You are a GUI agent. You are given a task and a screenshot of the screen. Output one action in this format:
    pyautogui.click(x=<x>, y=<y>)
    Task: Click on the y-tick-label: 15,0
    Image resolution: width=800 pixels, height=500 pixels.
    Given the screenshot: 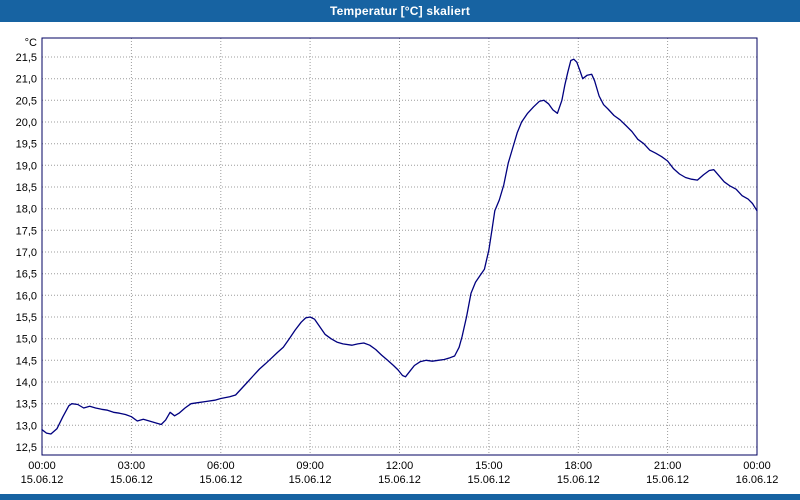 What is the action you would take?
    pyautogui.click(x=26, y=340)
    